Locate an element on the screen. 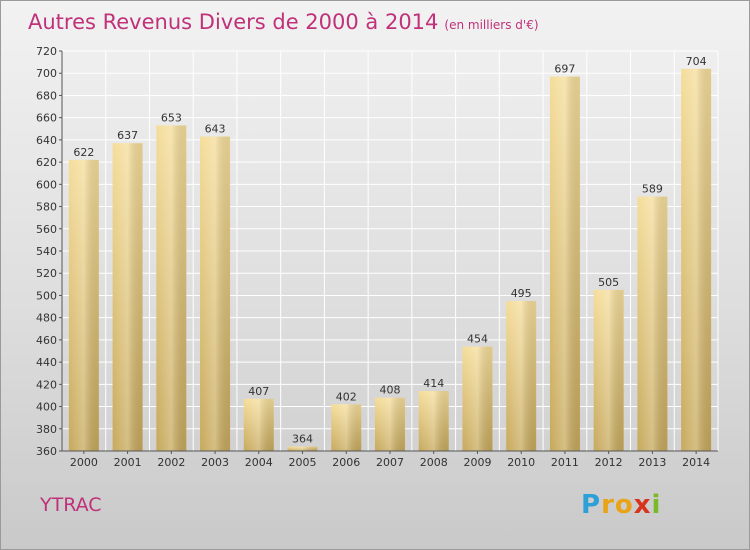 Image resolution: width=750 pixels, height=550 pixels. data-label: 697 is located at coordinates (564, 69).